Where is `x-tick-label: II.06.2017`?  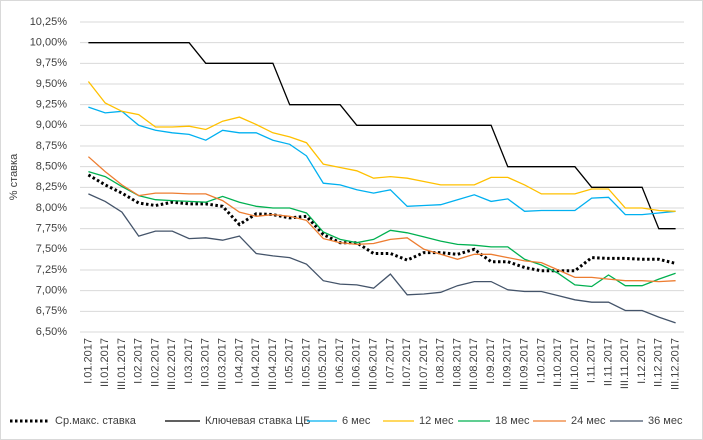 x-tick-label: II.06.2017 is located at coordinates (357, 362).